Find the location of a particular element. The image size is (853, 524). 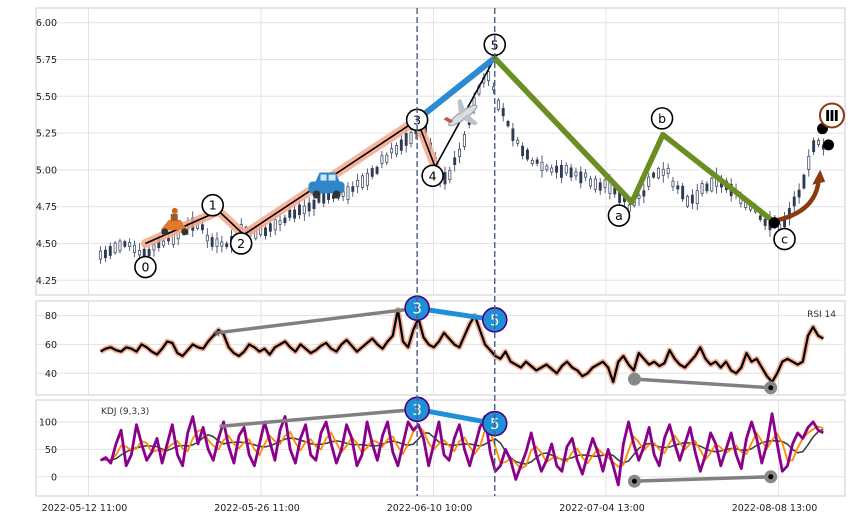

rsi-divergence-dot-inner is located at coordinates (771, 388).